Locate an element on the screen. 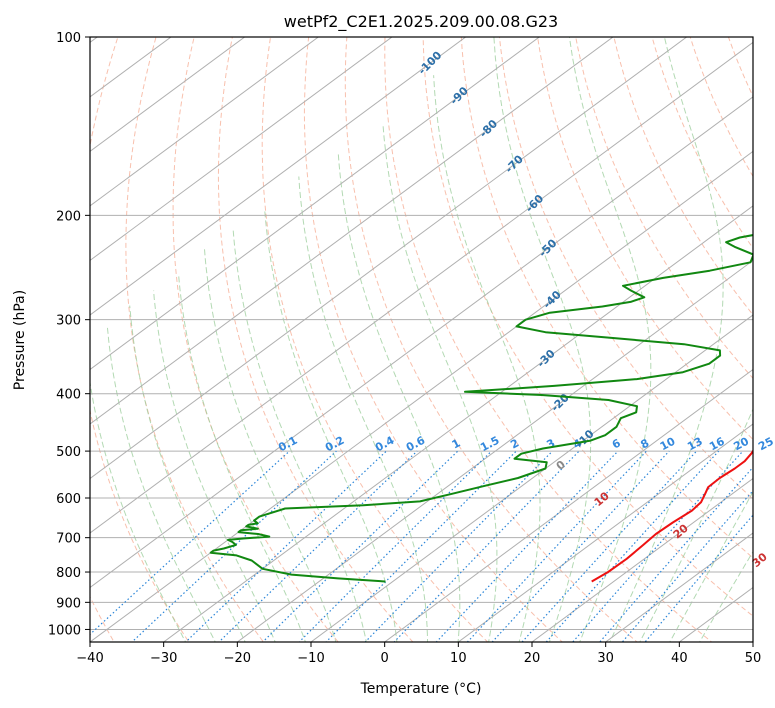 The image size is (775, 708). x-tick-label: 20 is located at coordinates (532, 658).